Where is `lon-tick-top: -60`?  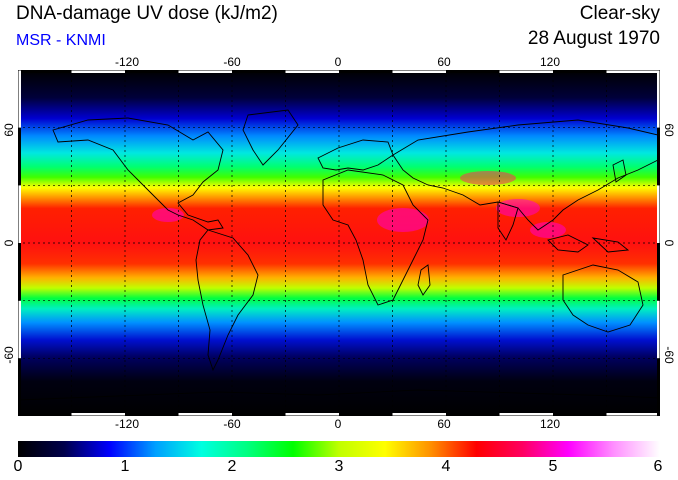 lon-tick-top: -60 is located at coordinates (232, 62).